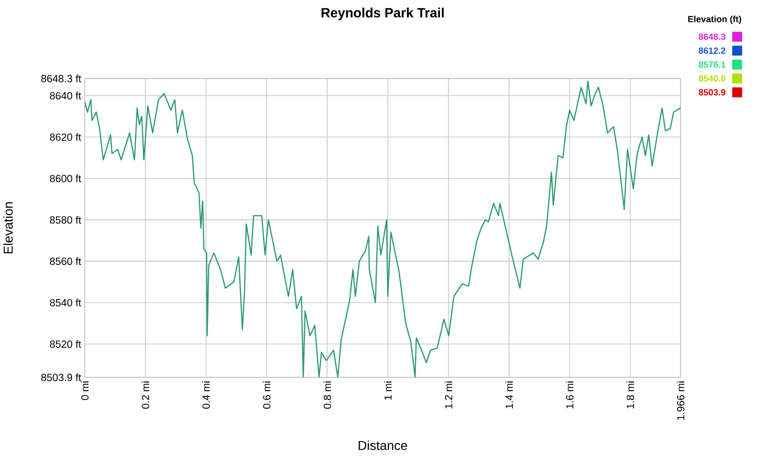  What do you see at coordinates (206, 395) in the screenshot?
I see `x-tick-label: 0.4 mi` at bounding box center [206, 395].